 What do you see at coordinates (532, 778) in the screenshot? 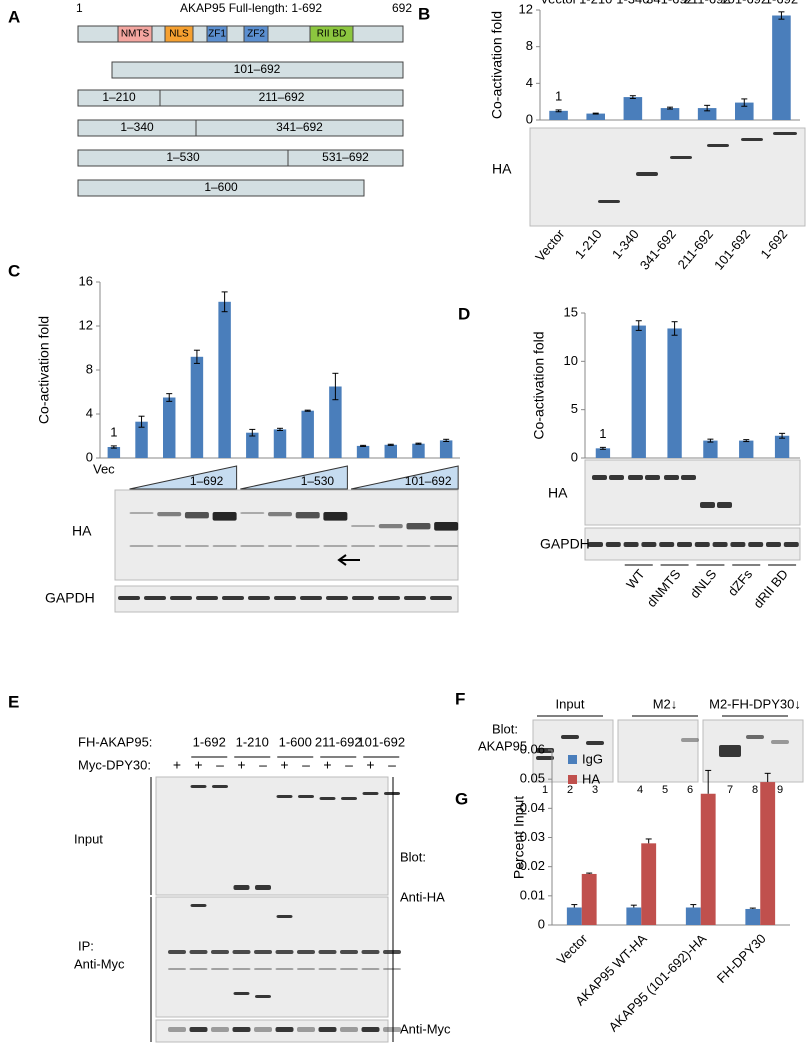
I see `y-tick-label: 0.05` at bounding box center [532, 778].